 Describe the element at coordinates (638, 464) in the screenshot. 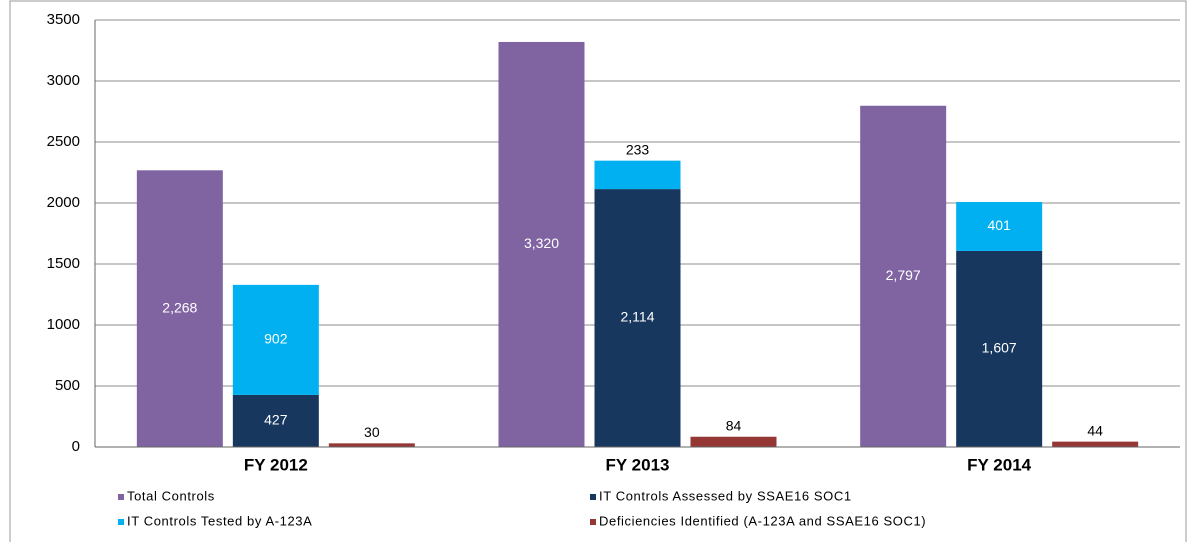

I see `x-tick-label: FY 2013` at that location.